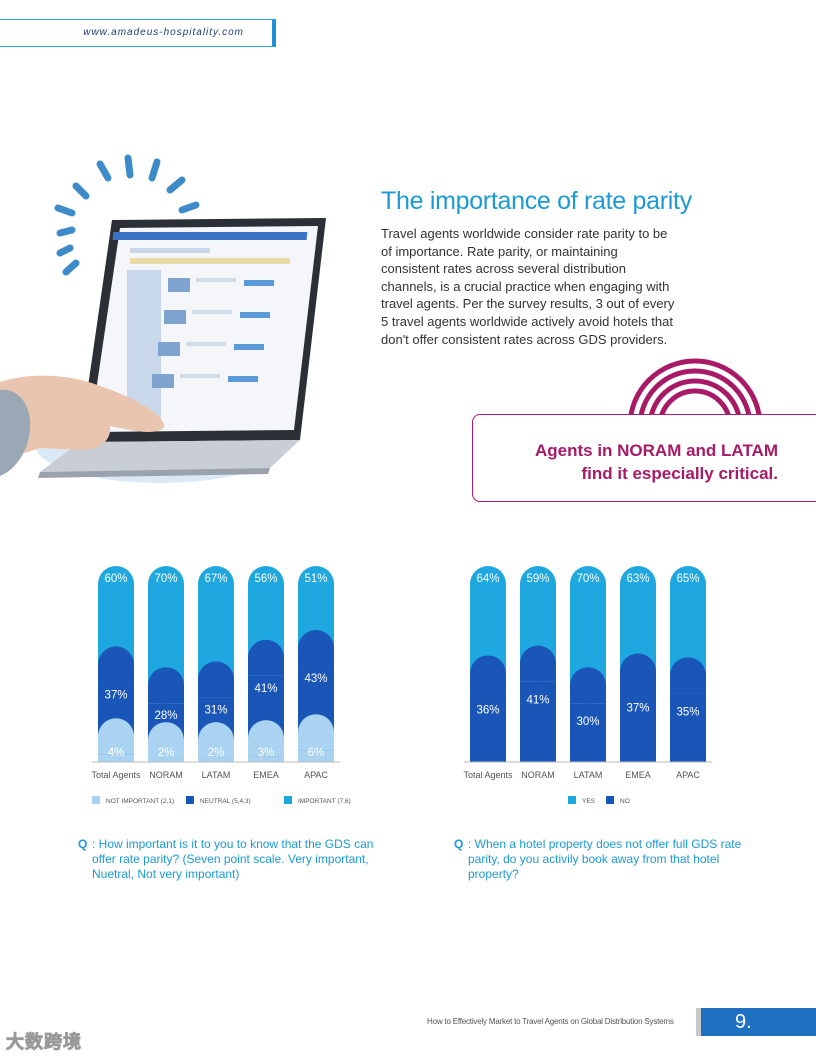 This screenshot has height=1056, width=816. What do you see at coordinates (656, 450) in the screenshot?
I see `callout-line-1: Agents in NORAM and LATAM` at bounding box center [656, 450].